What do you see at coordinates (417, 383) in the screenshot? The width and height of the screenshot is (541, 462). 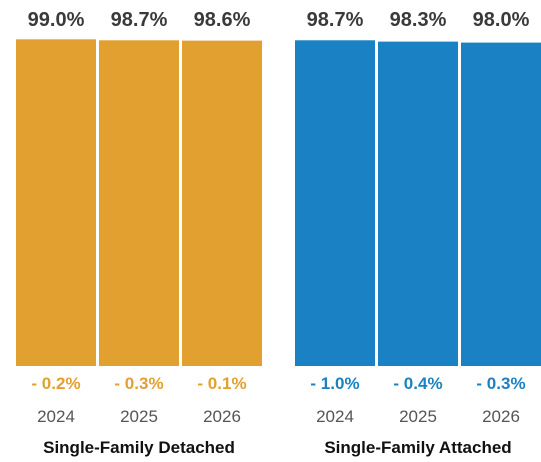 I see `change-label: - 0.4%` at bounding box center [417, 383].